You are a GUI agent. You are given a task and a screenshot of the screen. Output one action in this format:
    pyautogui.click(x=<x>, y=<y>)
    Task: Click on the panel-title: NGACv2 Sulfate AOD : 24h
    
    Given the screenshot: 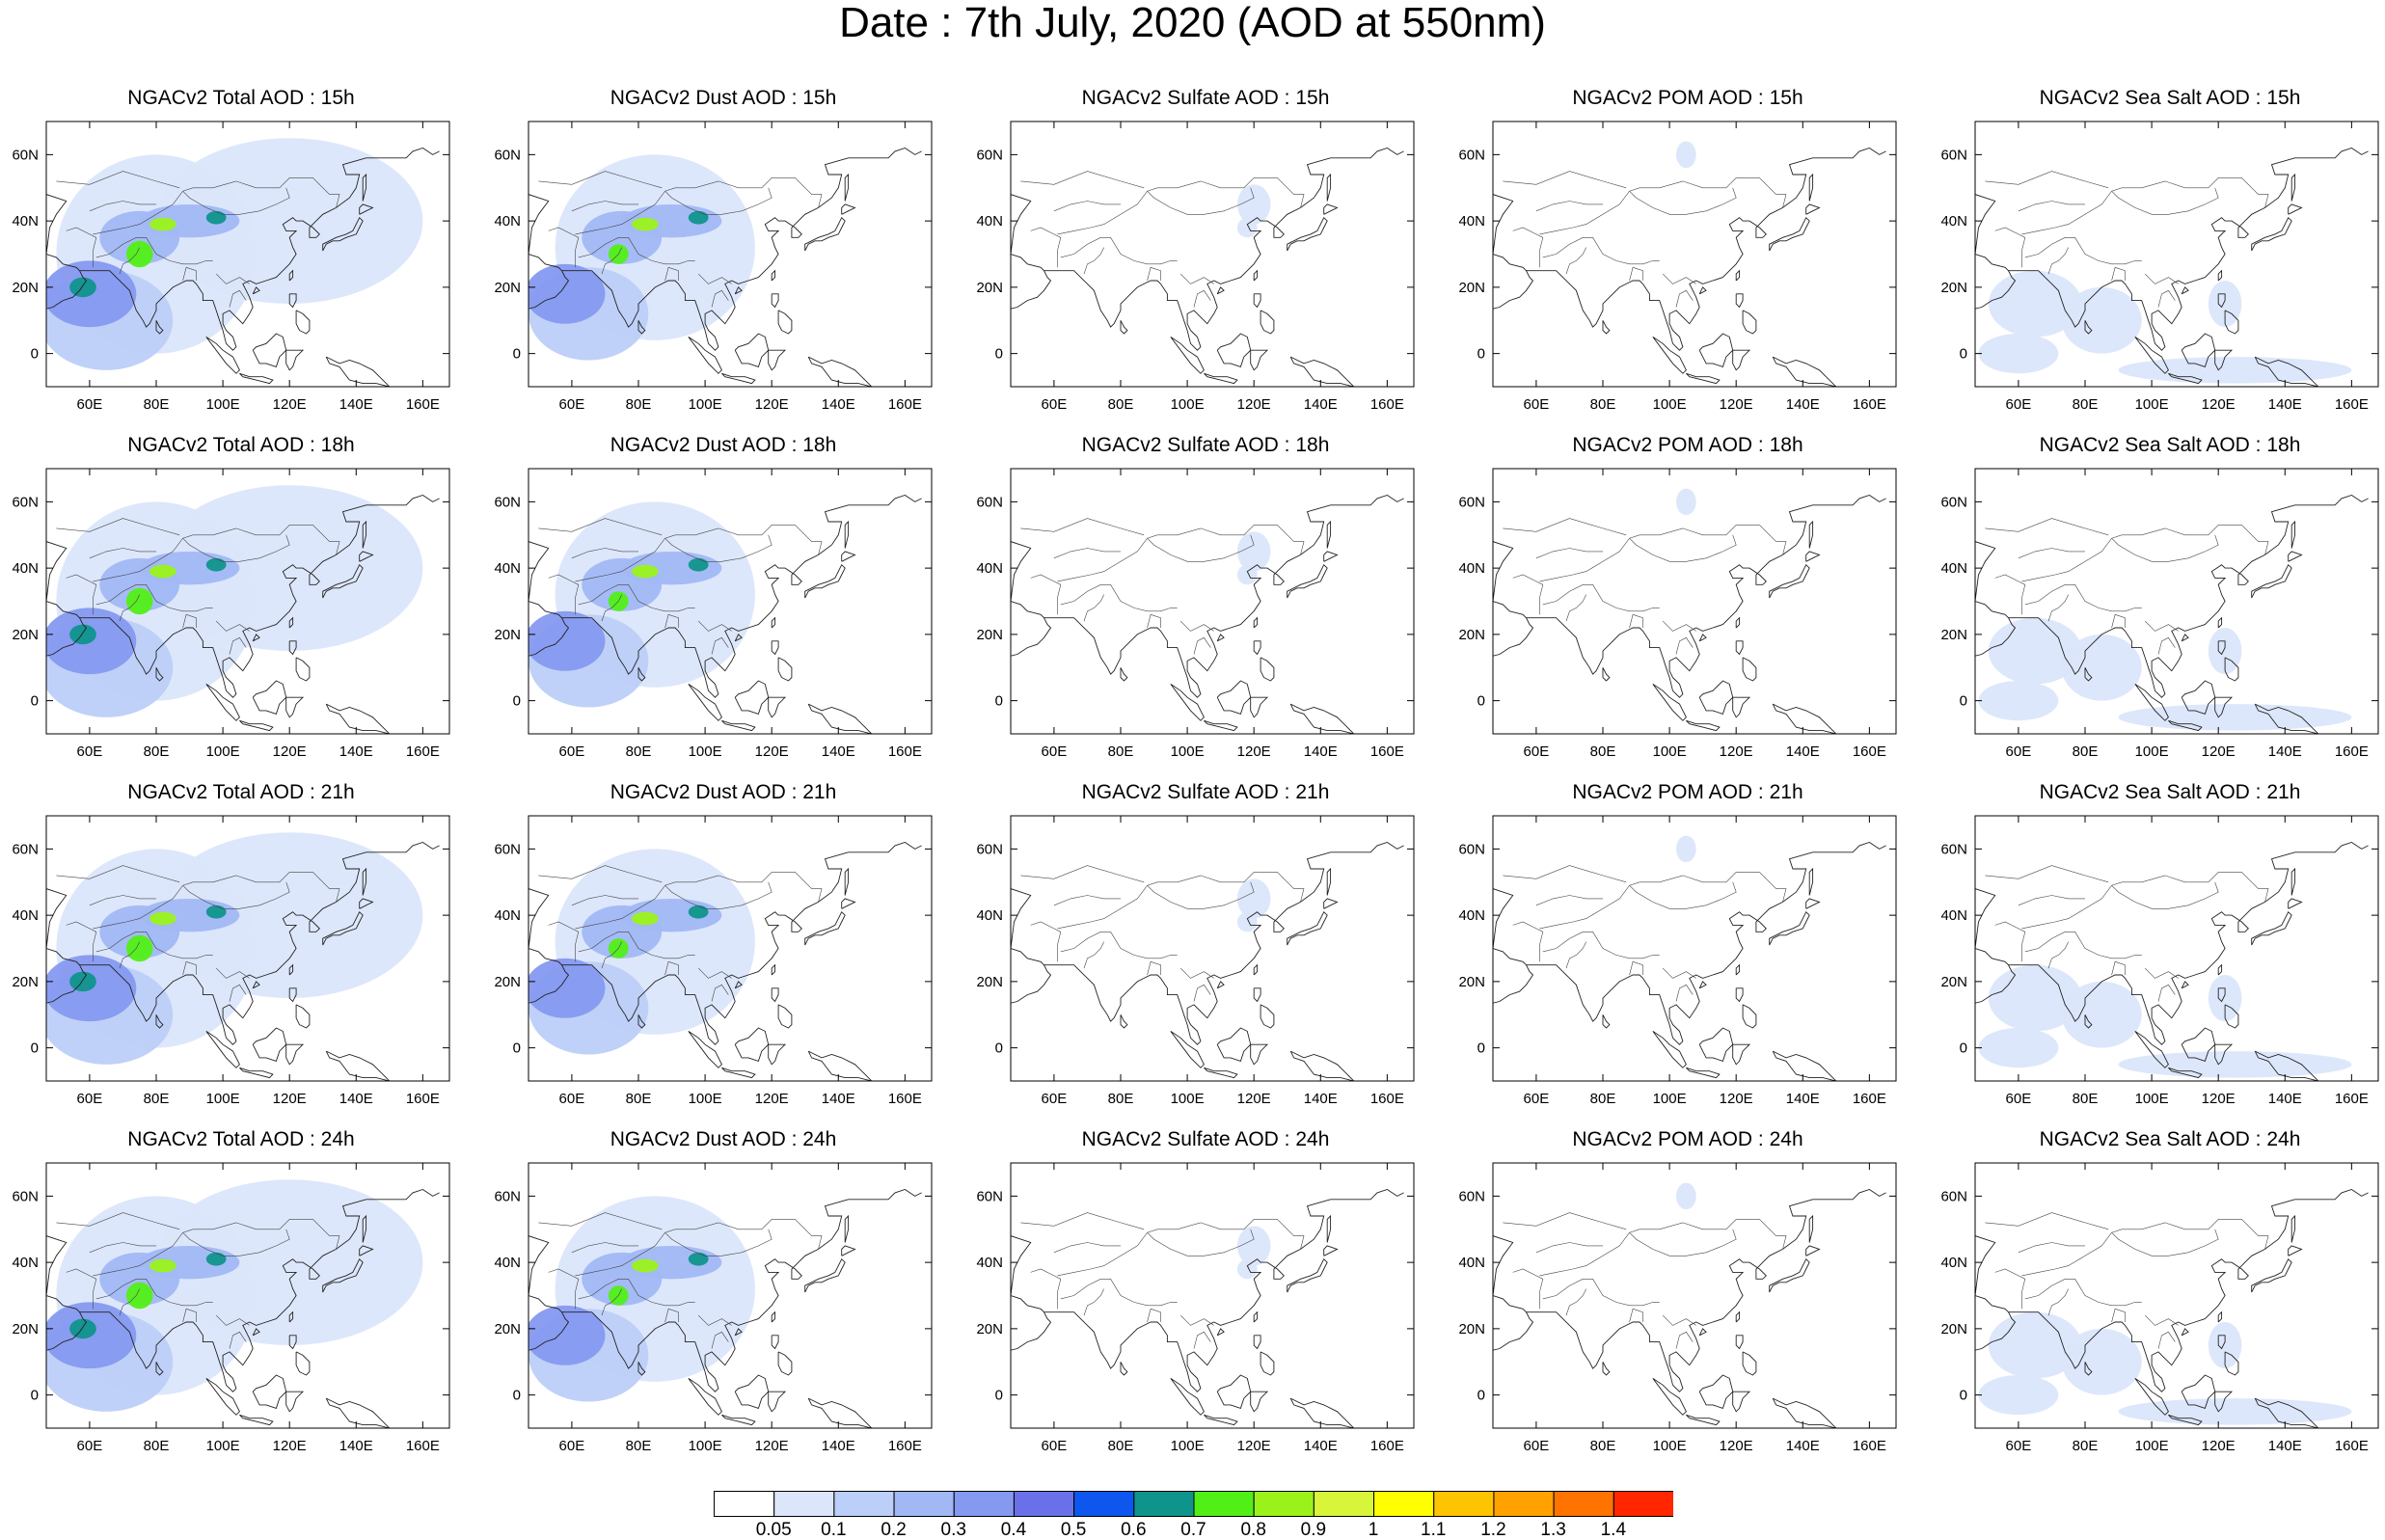 What is the action you would take?
    pyautogui.click(x=1205, y=1139)
    